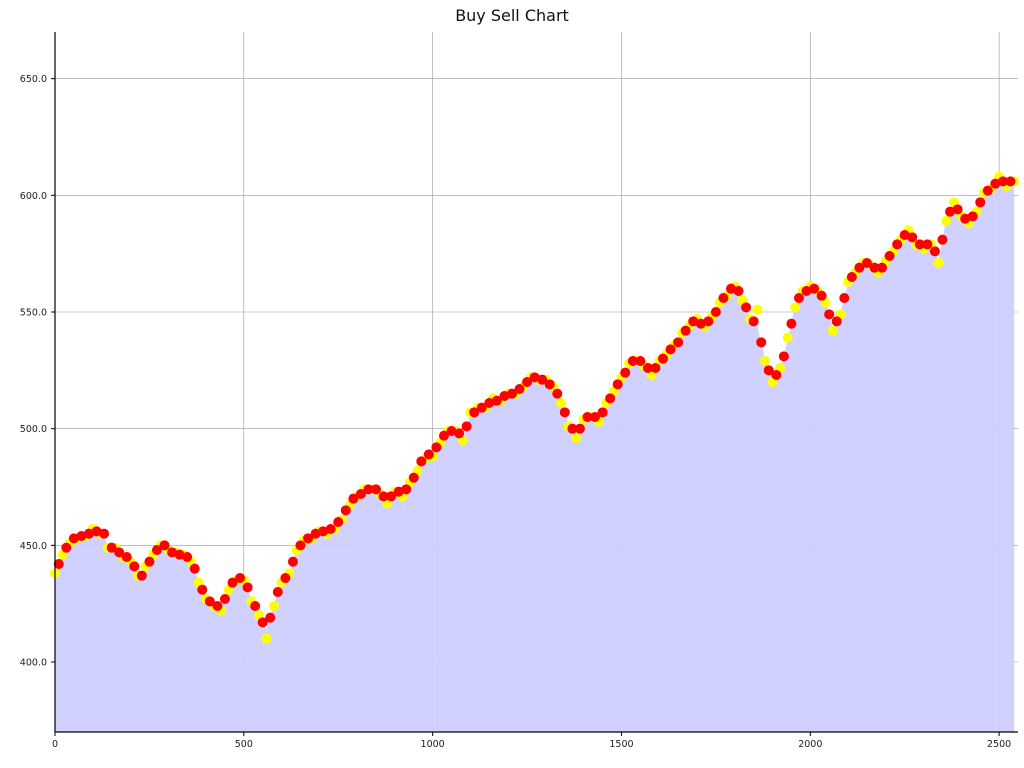 The height and width of the screenshot is (768, 1024). What do you see at coordinates (33, 663) in the screenshot?
I see `y-tick-label: 400.0` at bounding box center [33, 663].